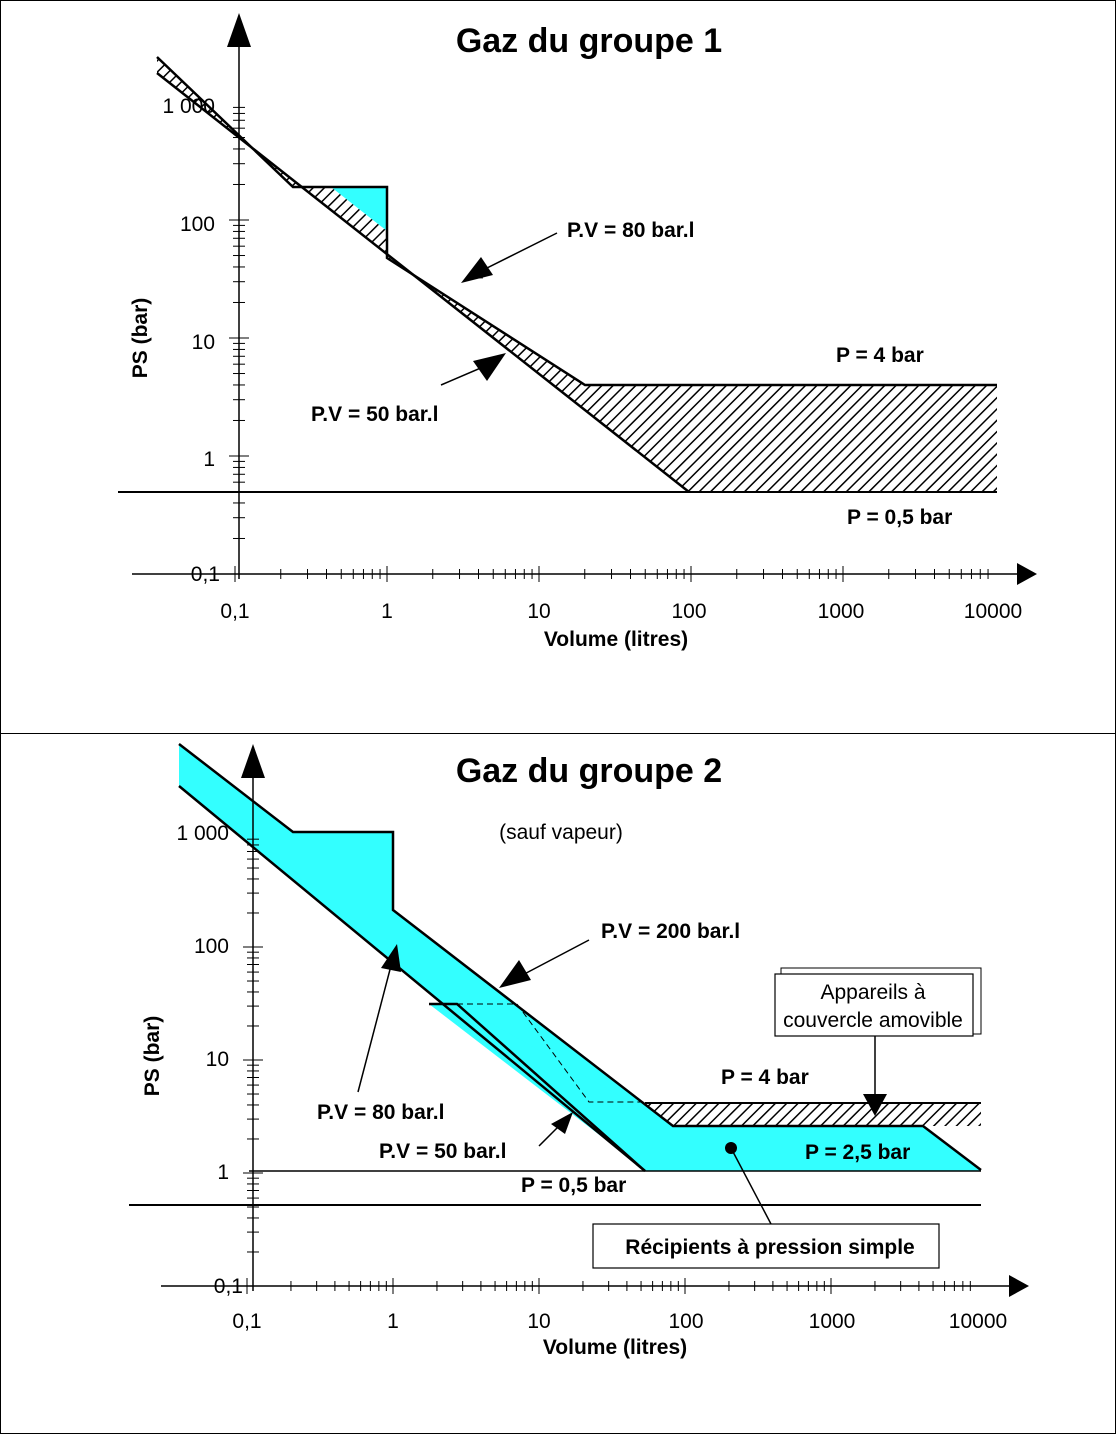 Image resolution: width=1117 pixels, height=1435 pixels. Describe the element at coordinates (875, 1105) in the screenshot. I see `appareils-arrowhead` at that location.